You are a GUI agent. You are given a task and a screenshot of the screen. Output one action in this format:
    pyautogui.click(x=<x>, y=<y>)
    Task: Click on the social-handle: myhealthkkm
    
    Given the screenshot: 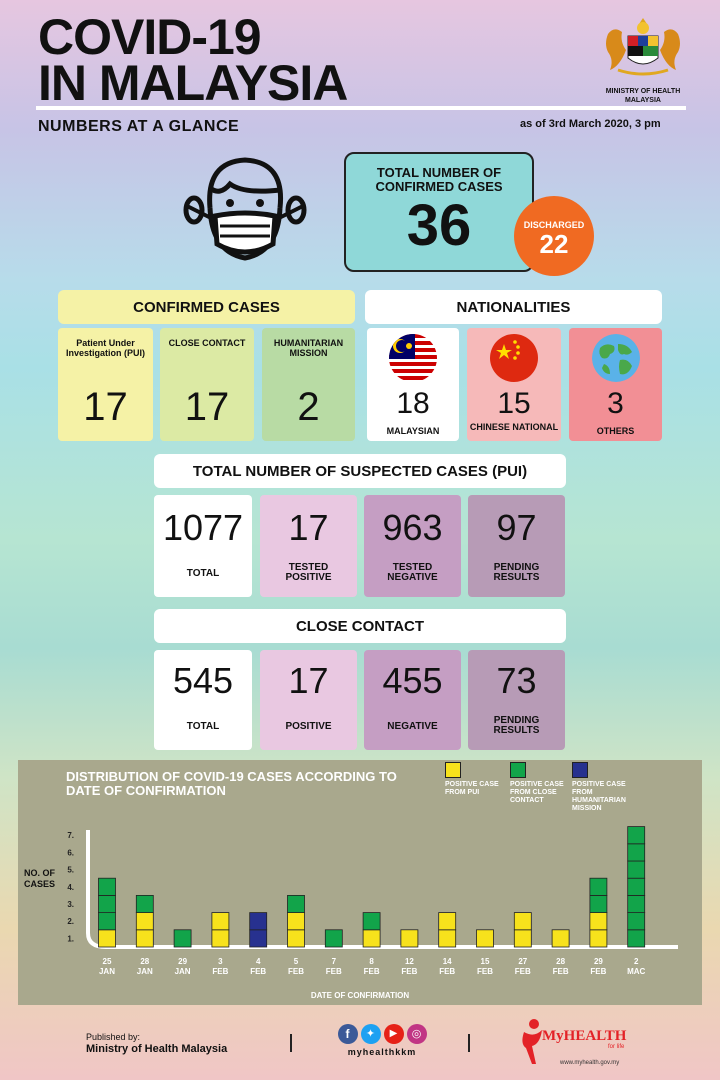 What is the action you would take?
    pyautogui.click(x=382, y=1052)
    